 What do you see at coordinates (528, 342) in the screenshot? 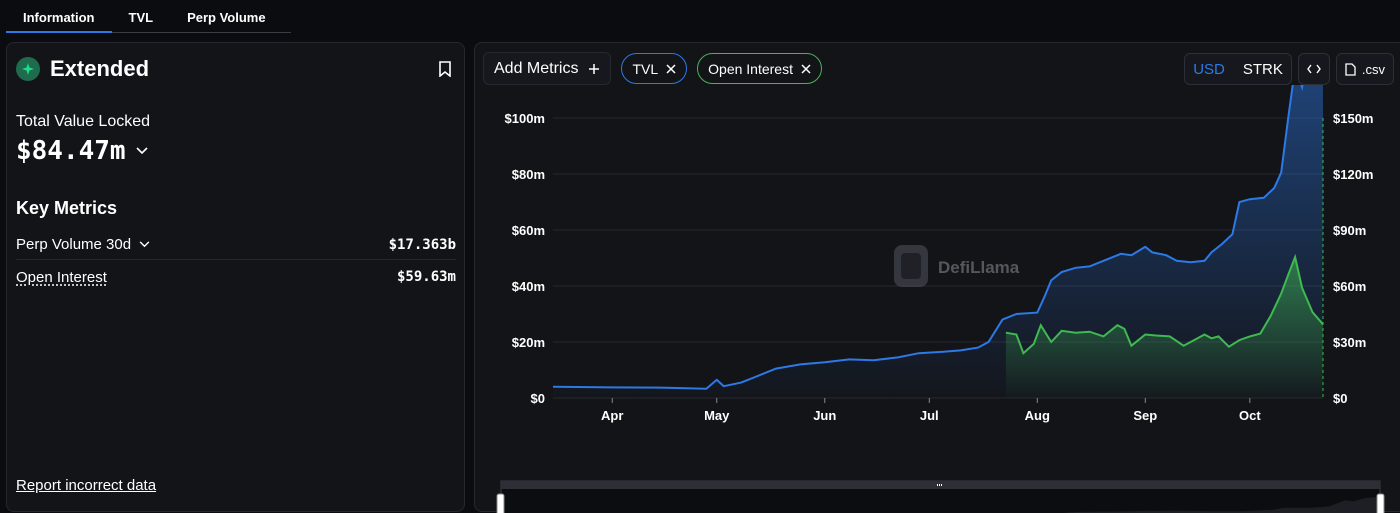
I see `y-left-tick-label: $20m` at bounding box center [528, 342].